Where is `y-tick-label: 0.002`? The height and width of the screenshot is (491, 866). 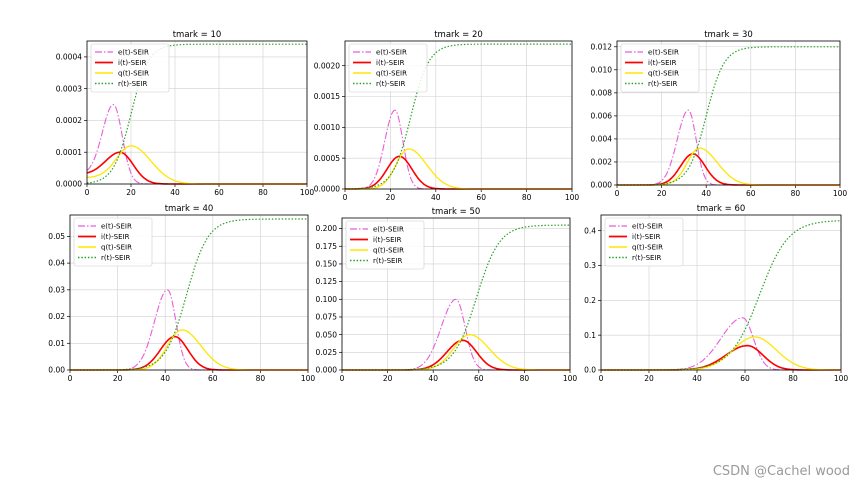 y-tick-label: 0.002 is located at coordinates (602, 162).